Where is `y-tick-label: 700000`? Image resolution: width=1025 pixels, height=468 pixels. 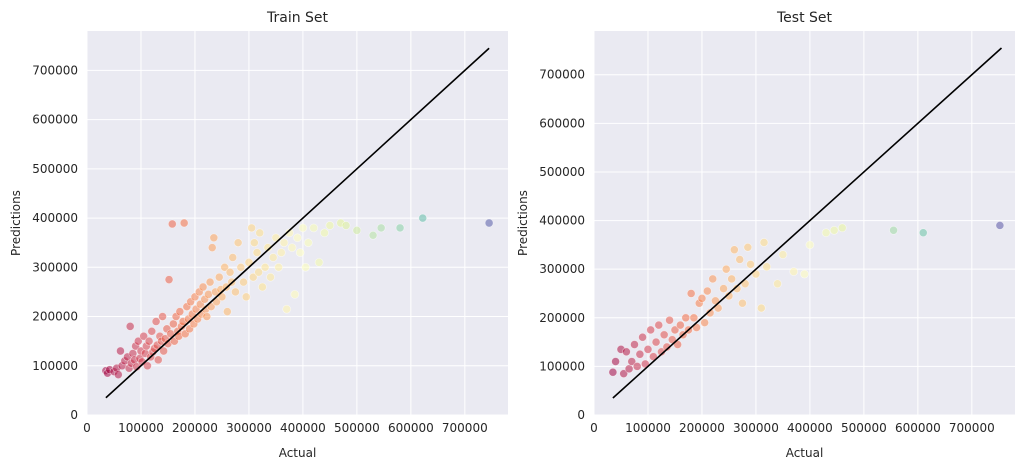
y-tick-label: 700000 is located at coordinates (562, 75).